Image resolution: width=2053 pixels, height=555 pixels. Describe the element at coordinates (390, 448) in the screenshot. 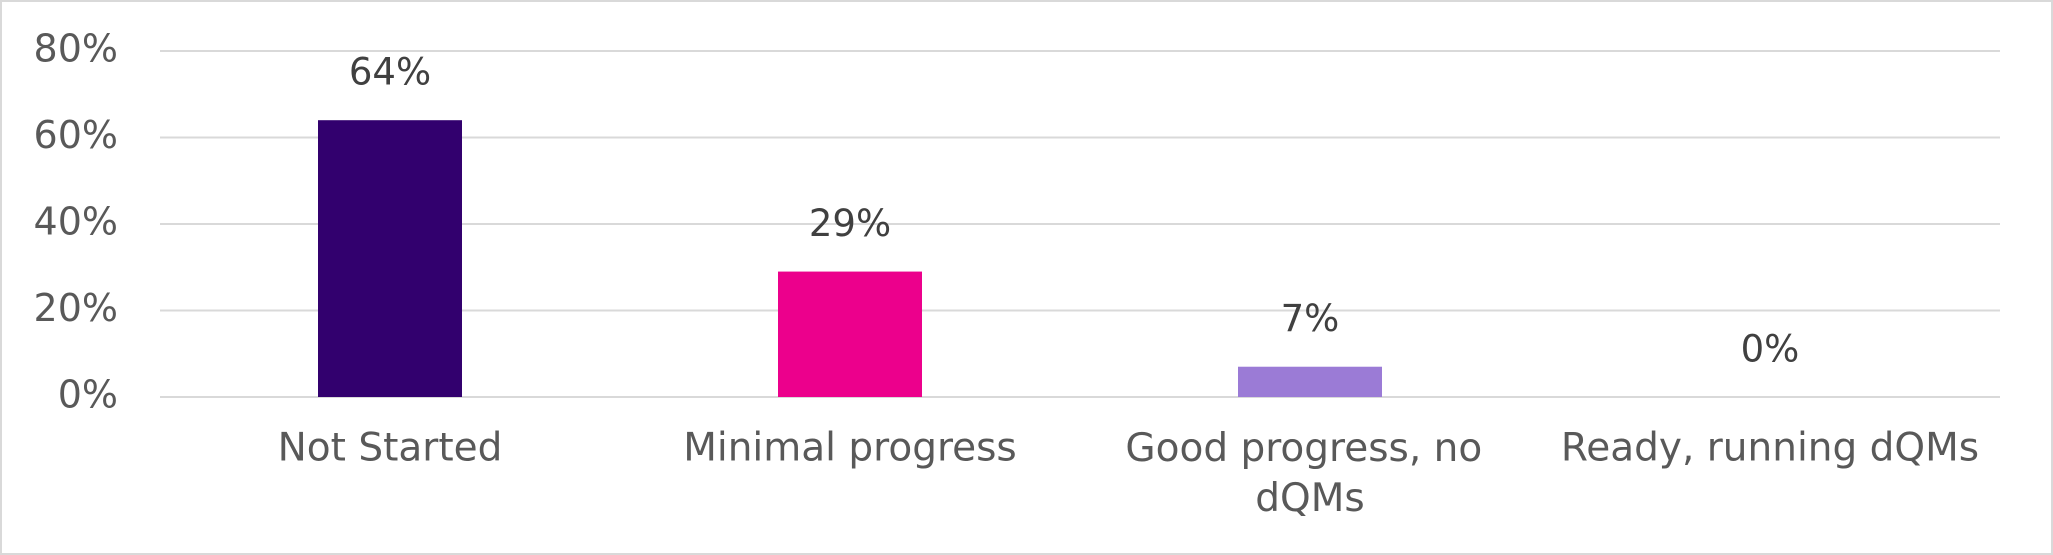

I see `x-tick-label: Not Started` at that location.